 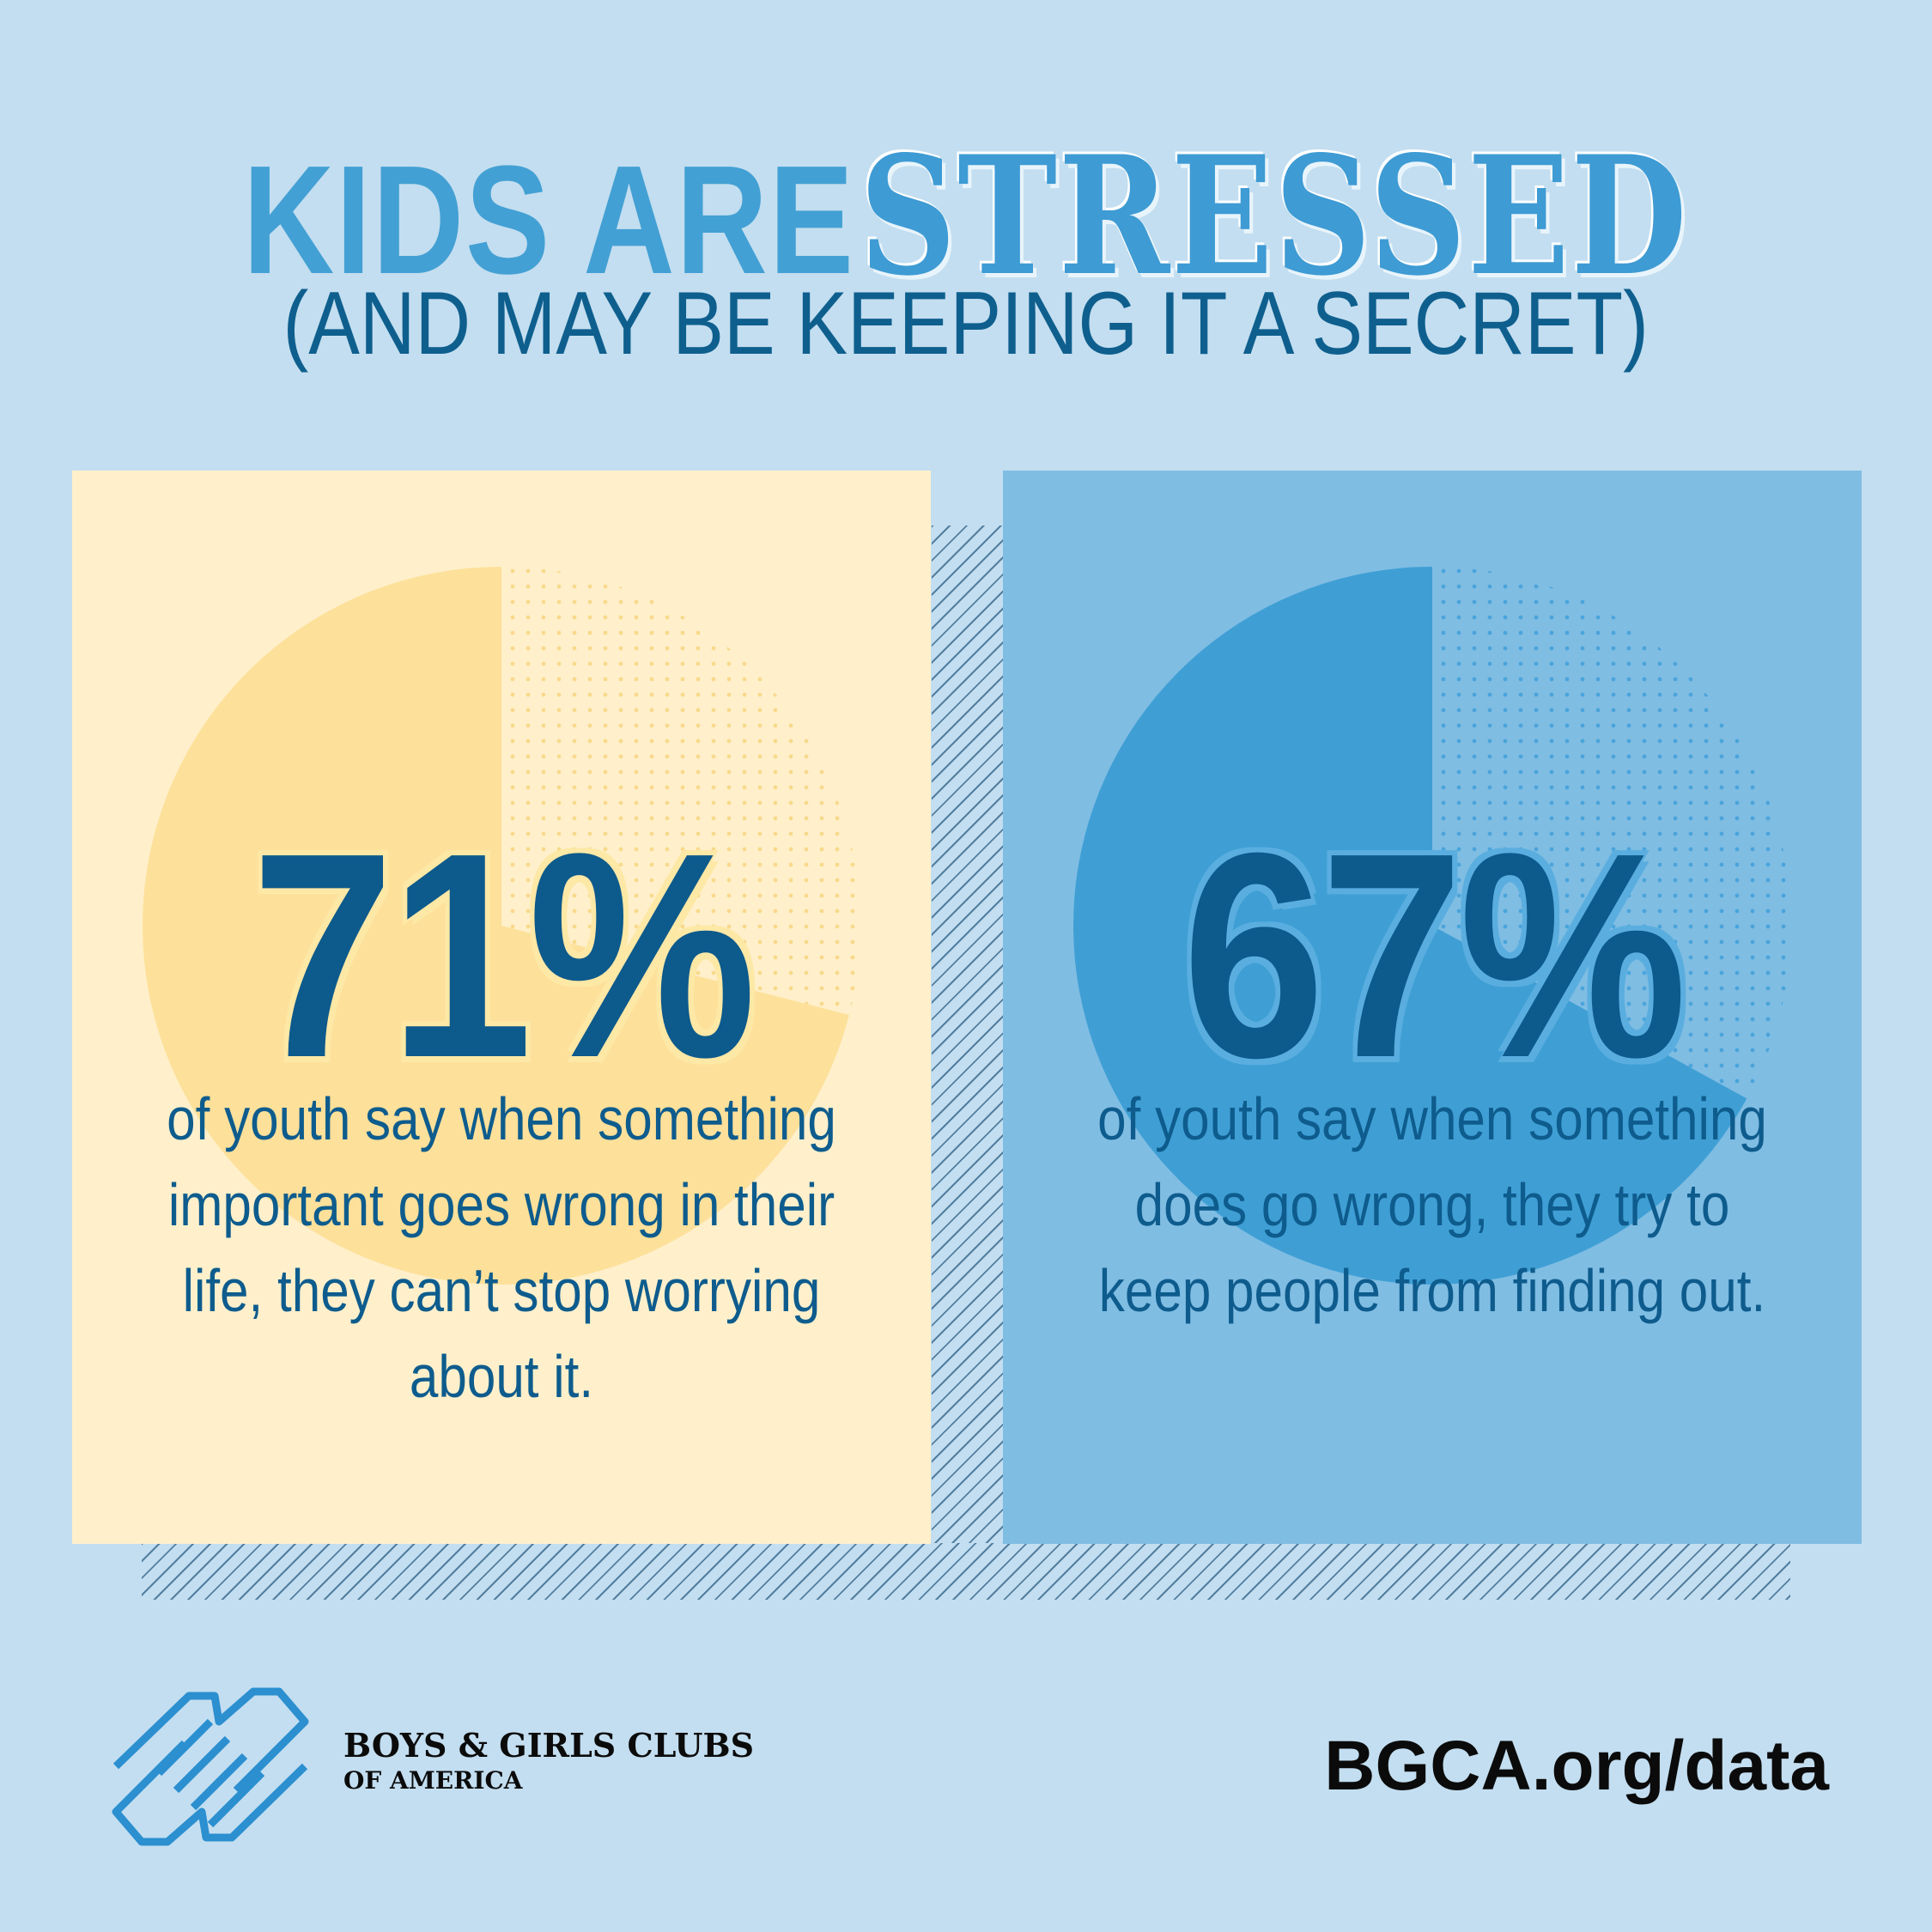 What do you see at coordinates (1576, 1766) in the screenshot?
I see `website-link: BGCA.org/data` at bounding box center [1576, 1766].